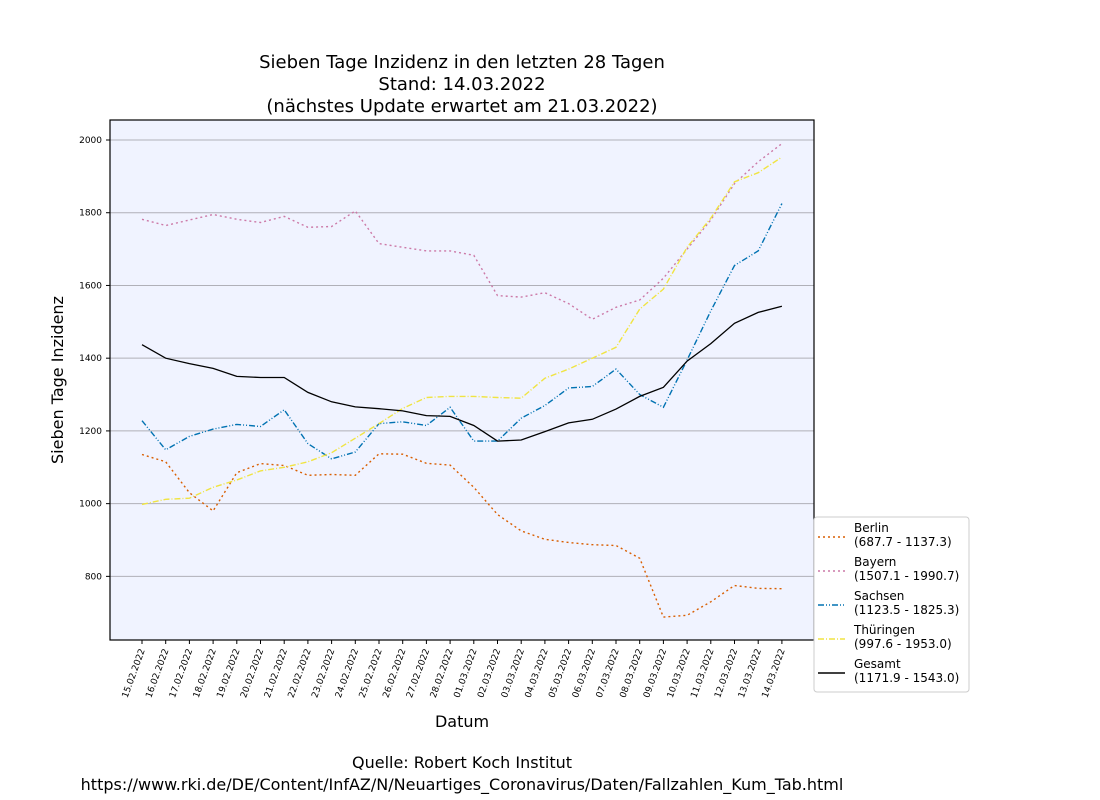 The height and width of the screenshot is (800, 1100). What do you see at coordinates (90, 214) in the screenshot?
I see `y-tick-label: 1800` at bounding box center [90, 214].